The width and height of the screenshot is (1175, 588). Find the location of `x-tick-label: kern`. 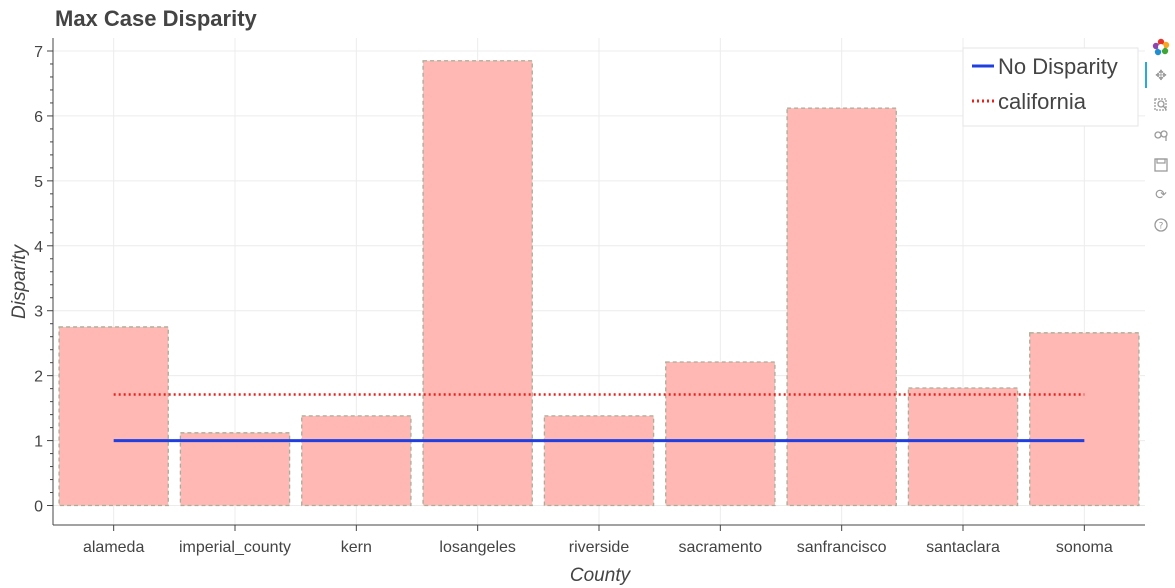

x-tick-label: kern is located at coordinates (356, 547).